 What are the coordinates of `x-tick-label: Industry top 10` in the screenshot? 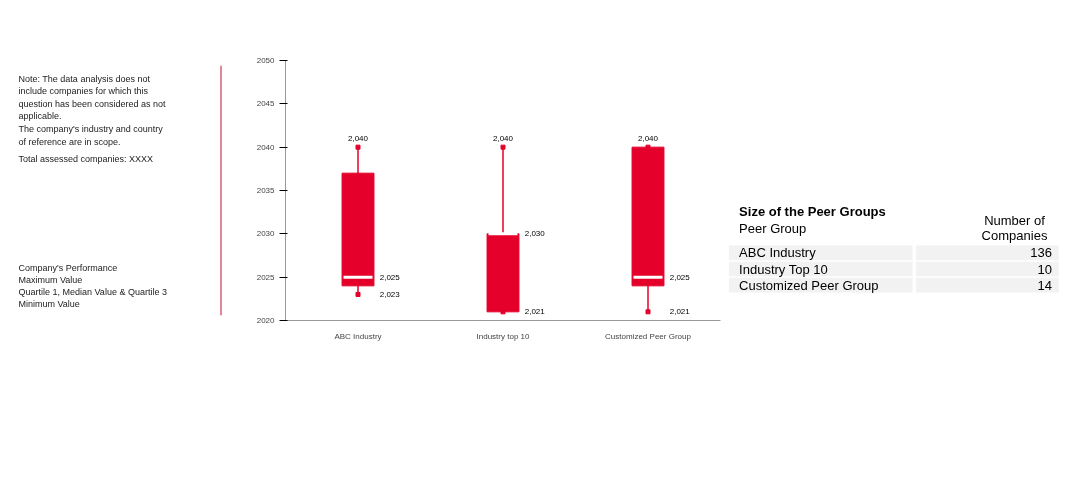 It's located at (503, 336).